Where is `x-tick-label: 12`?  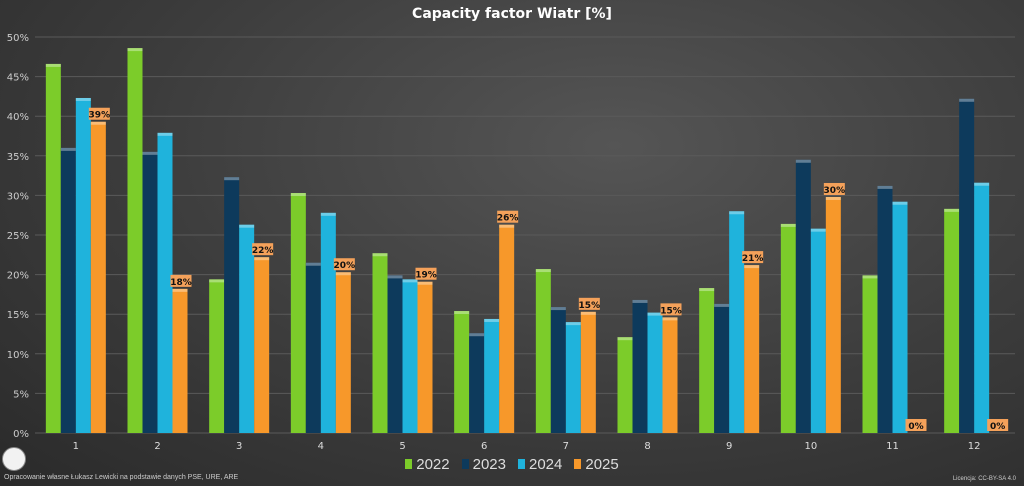 x-tick-label: 12 is located at coordinates (974, 446).